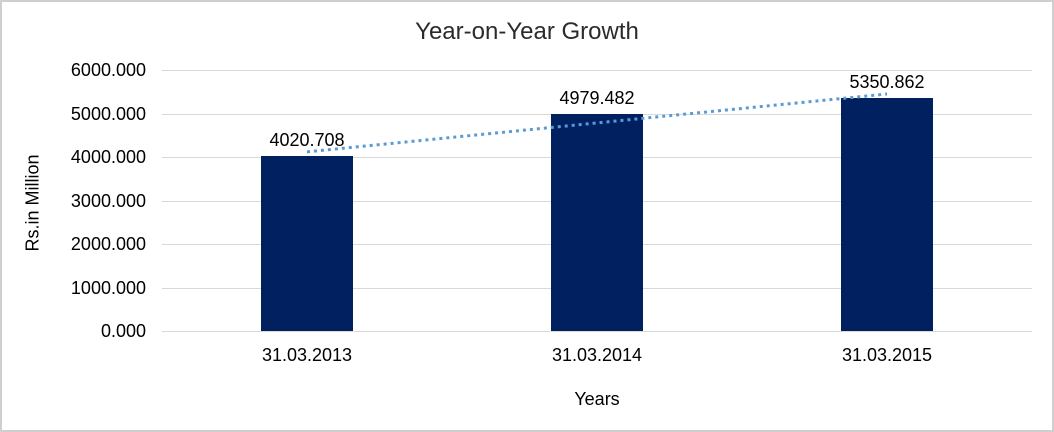  I want to click on bar-31.03.2013, so click(307, 243).